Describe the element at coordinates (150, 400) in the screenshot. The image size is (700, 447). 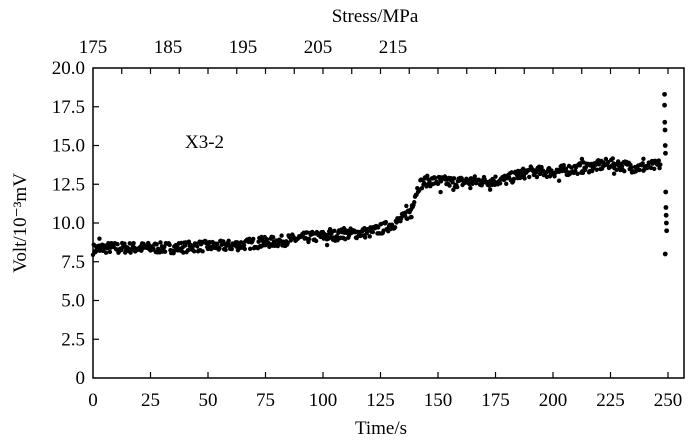
I see `x-tick-label: 25` at that location.